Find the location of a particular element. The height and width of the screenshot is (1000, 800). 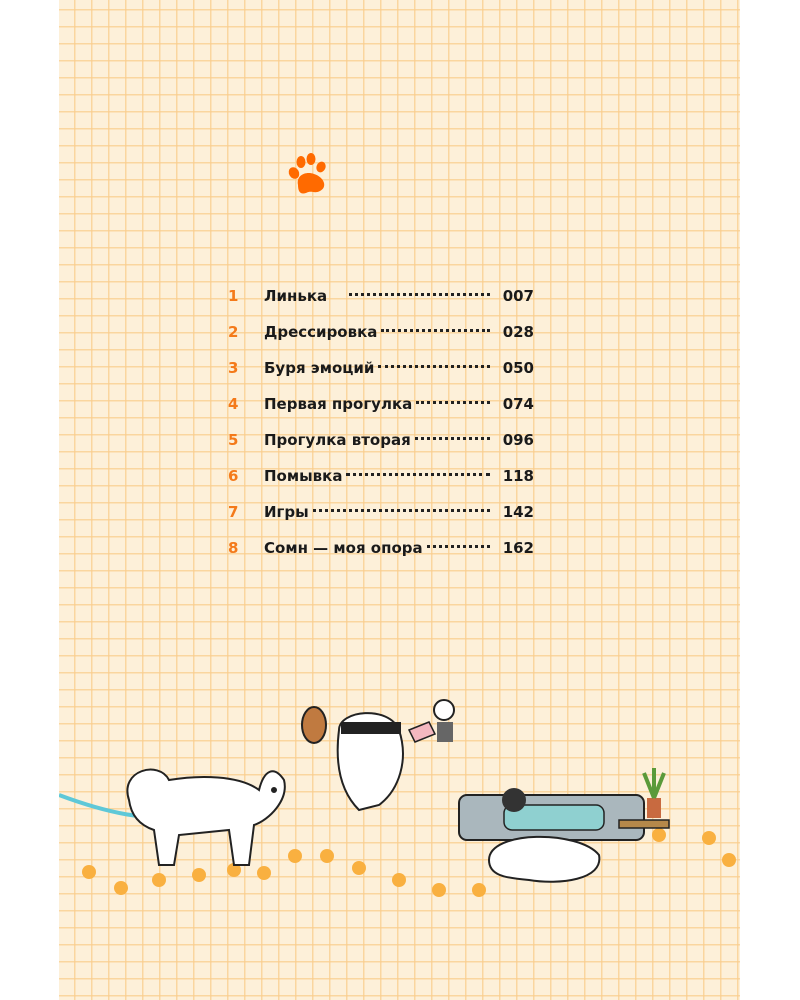

toc-entry: 5 Прогулка вторая 096 is located at coordinates (381, 440).